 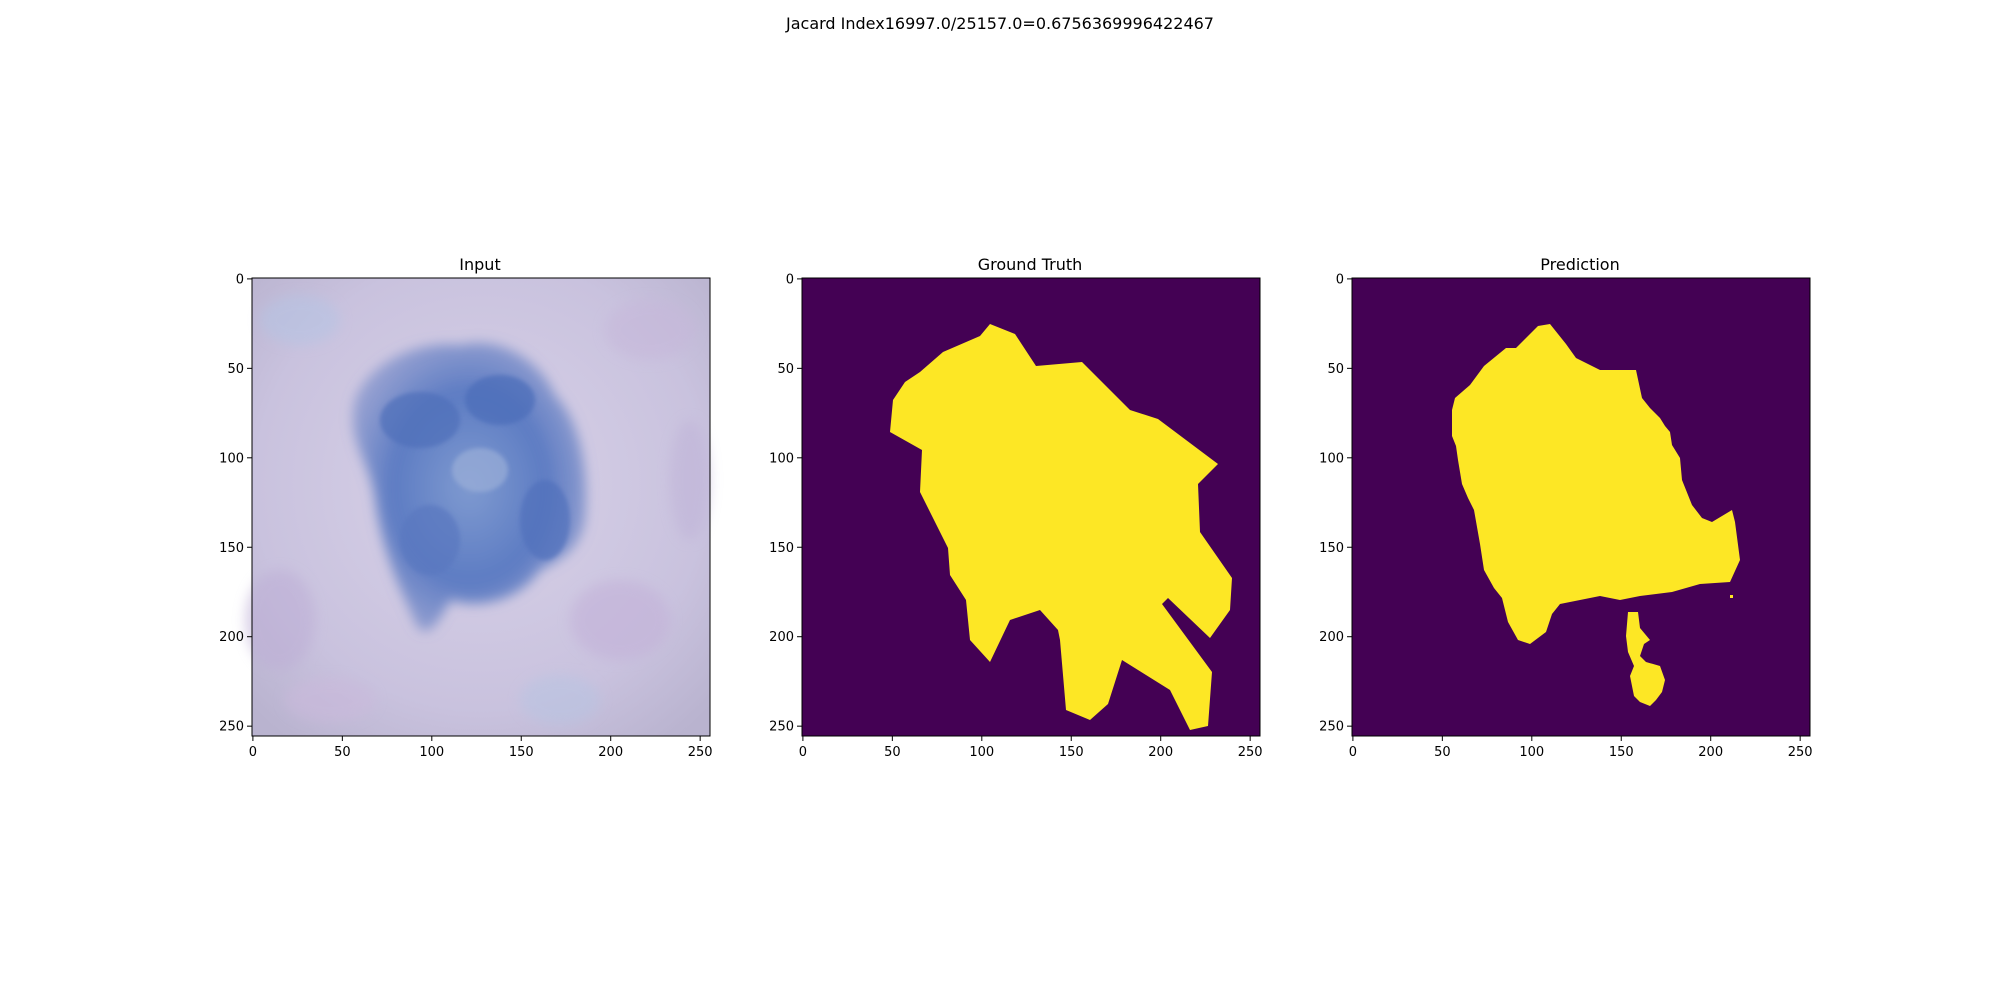 I want to click on panel-title-input: Input, so click(x=480, y=264).